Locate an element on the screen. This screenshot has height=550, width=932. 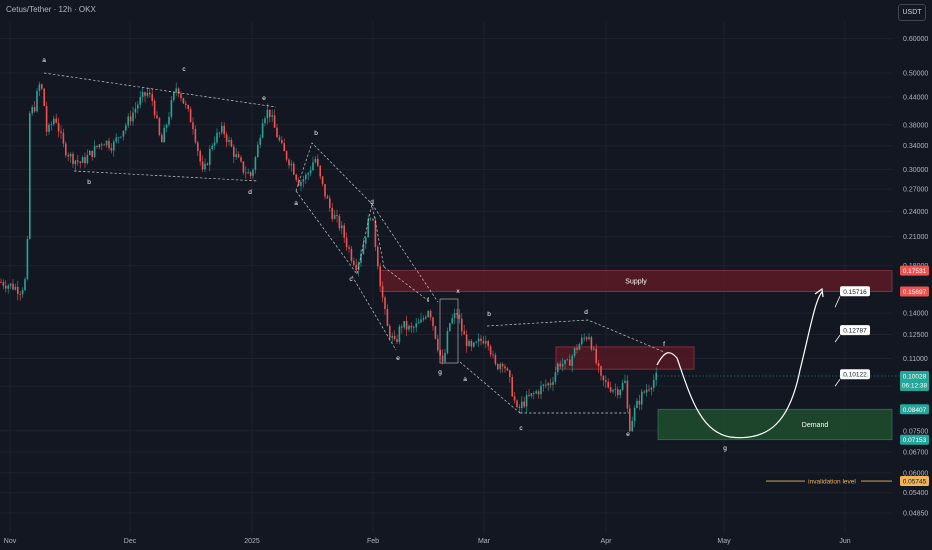
wave-label: c is located at coordinates (184, 69).